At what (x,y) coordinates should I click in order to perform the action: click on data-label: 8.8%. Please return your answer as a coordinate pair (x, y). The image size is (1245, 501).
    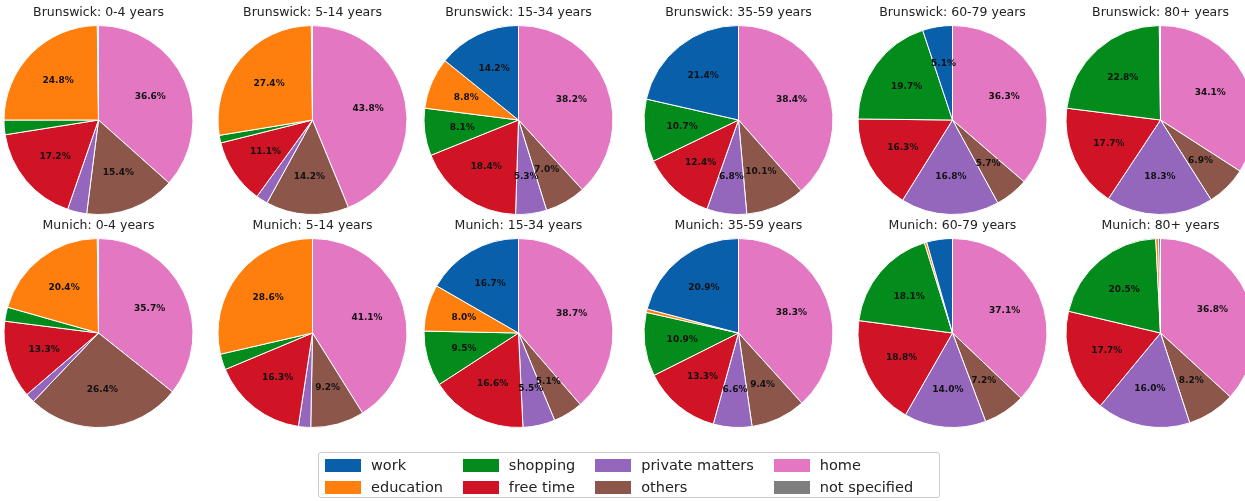
    Looking at the image, I should click on (466, 97).